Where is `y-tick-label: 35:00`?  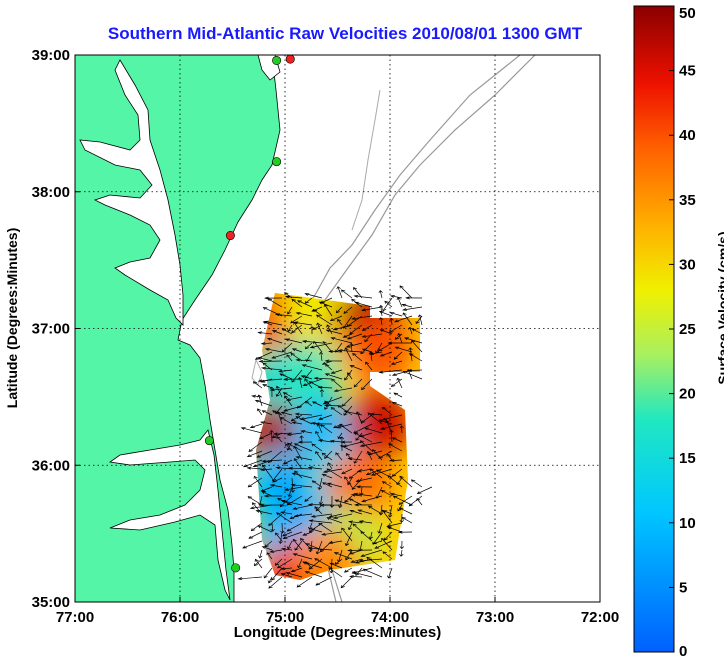
y-tick-label: 35:00 is located at coordinates (51, 602).